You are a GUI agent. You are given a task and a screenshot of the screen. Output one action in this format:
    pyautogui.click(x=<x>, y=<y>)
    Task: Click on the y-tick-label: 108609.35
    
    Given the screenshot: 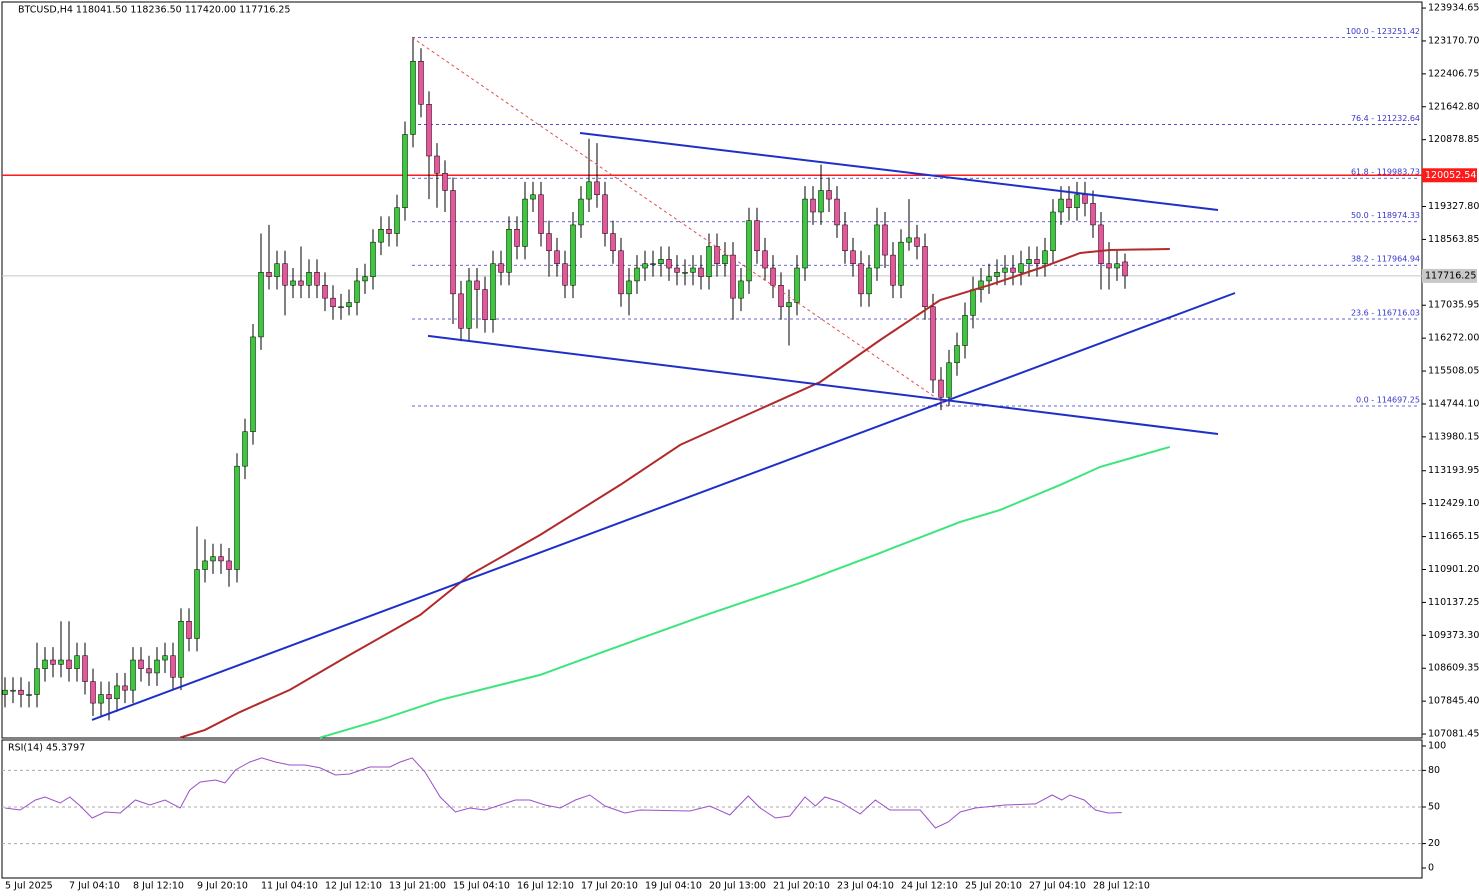 What is the action you would take?
    pyautogui.click(x=1453, y=668)
    